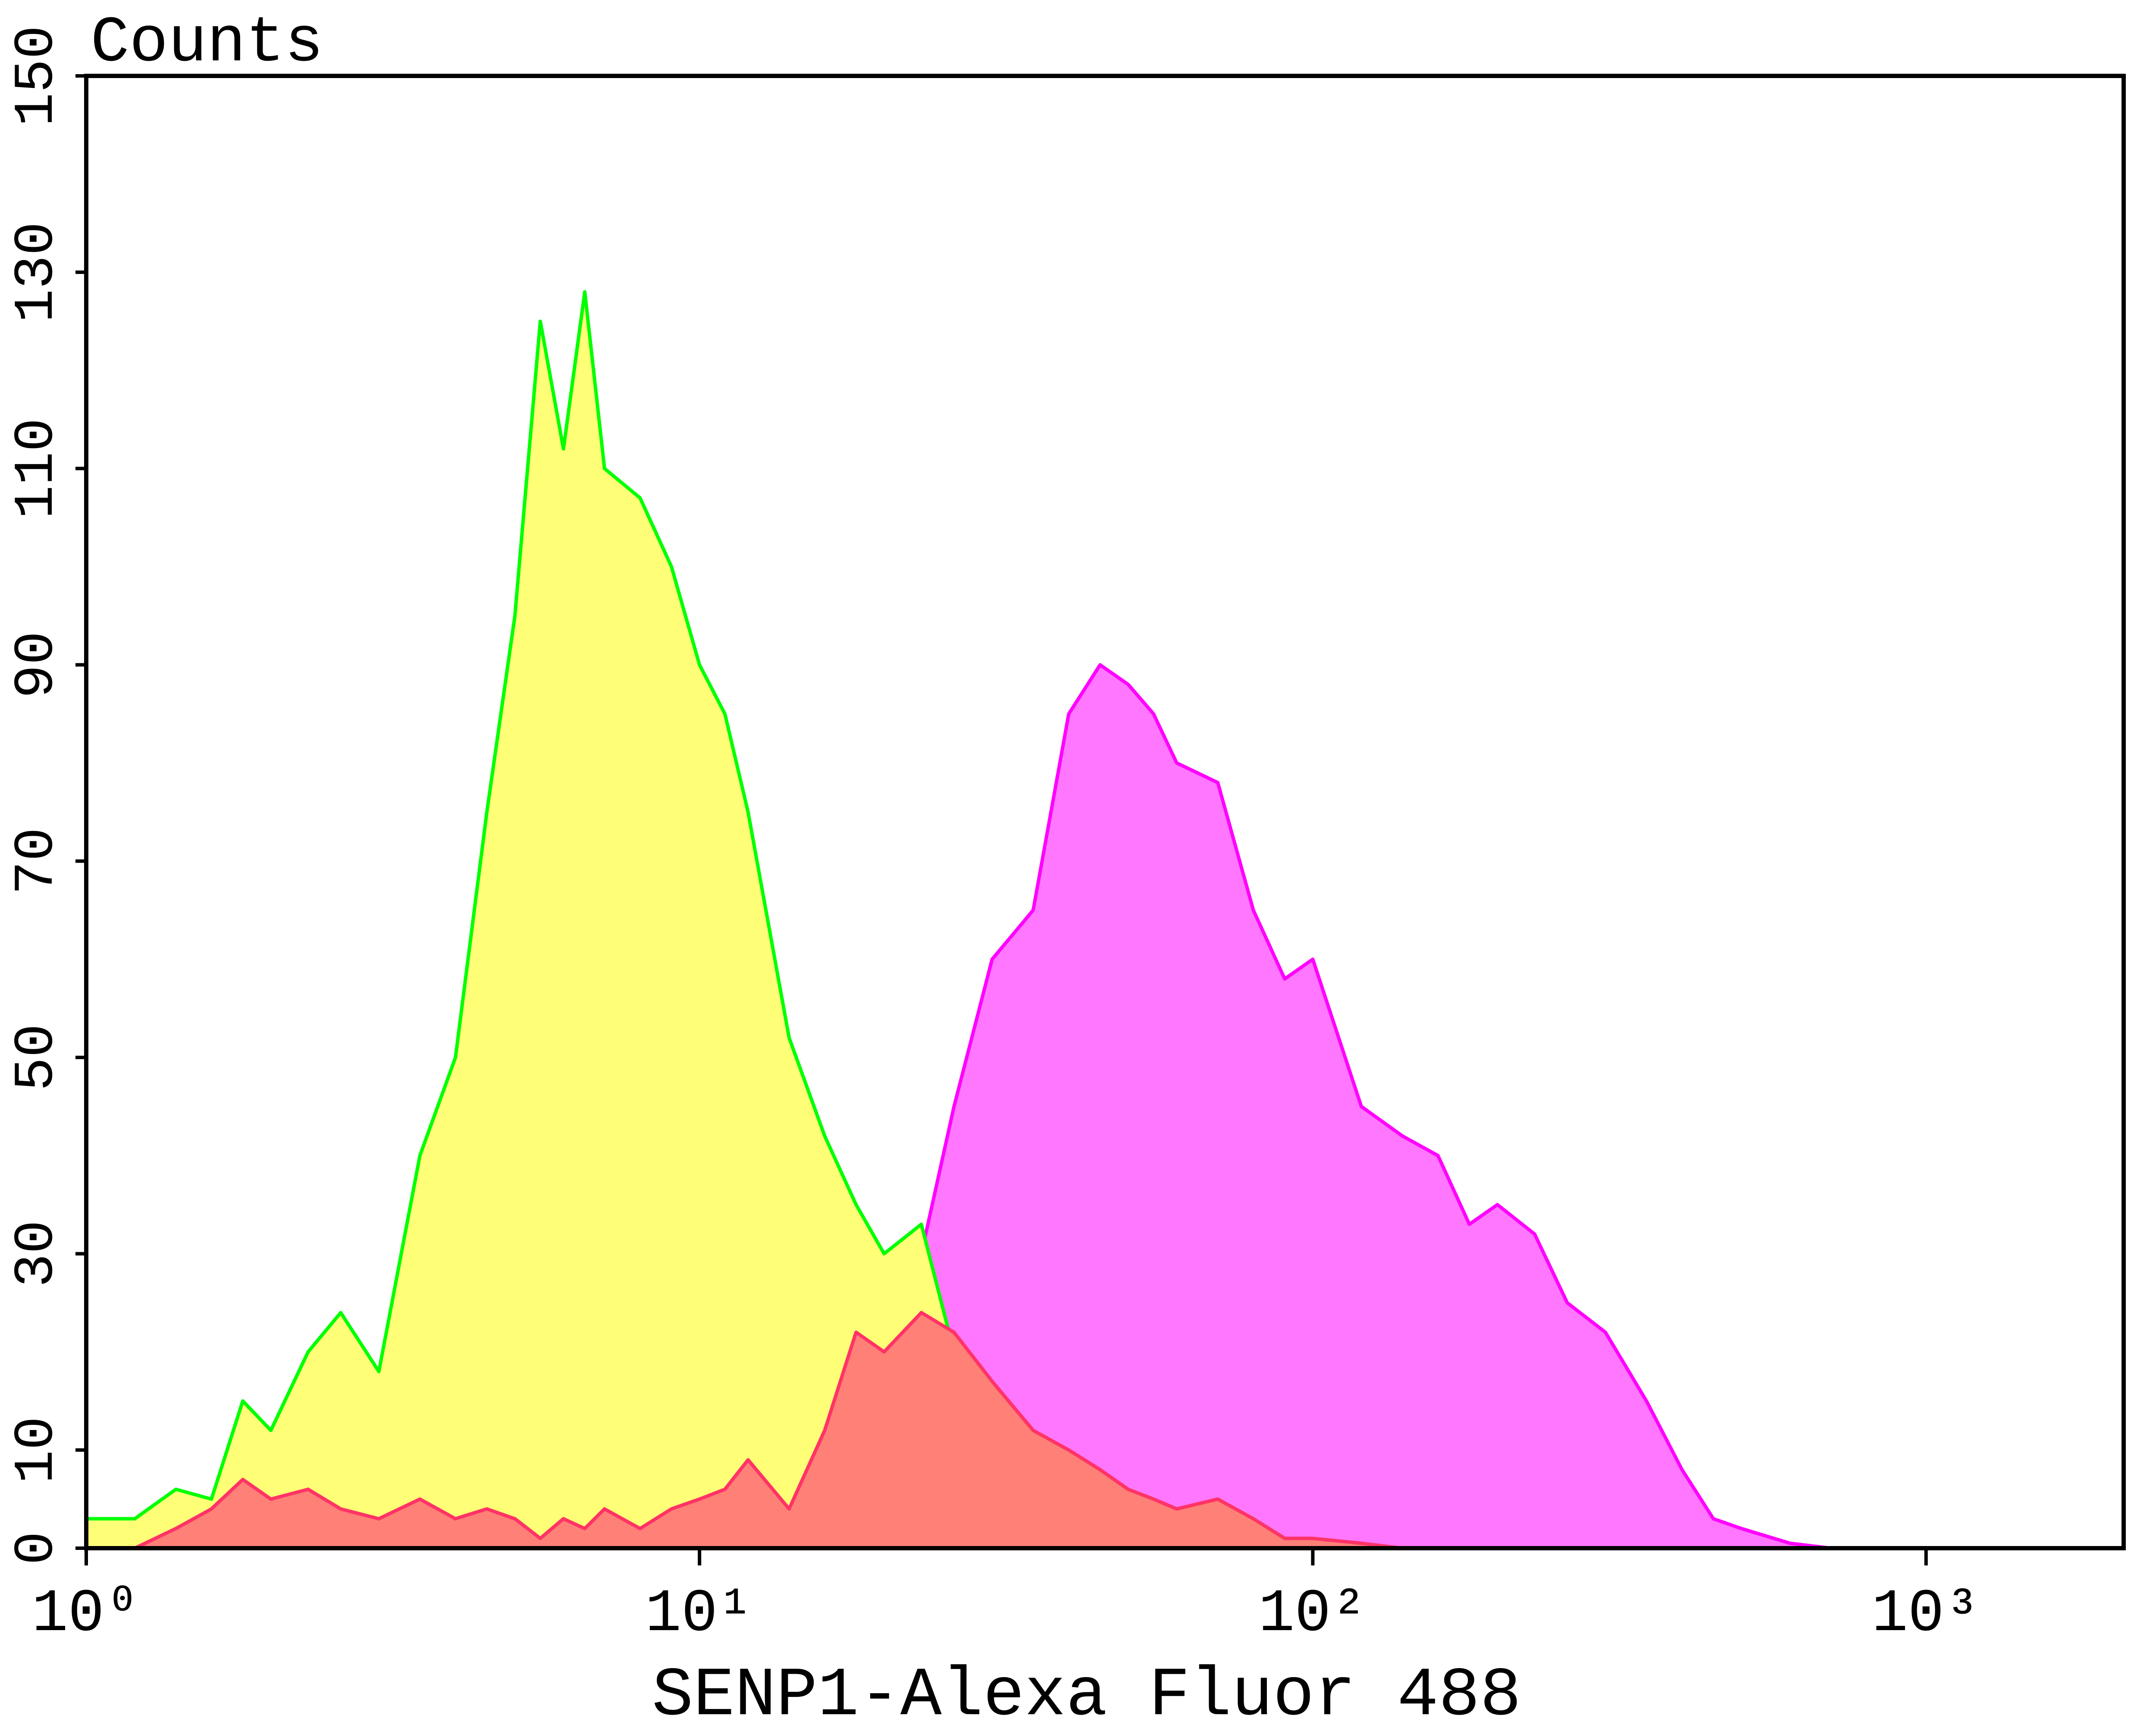 This screenshot has height=1725, width=2156. I want to click on y-tick-label: 70, so click(37, 862).